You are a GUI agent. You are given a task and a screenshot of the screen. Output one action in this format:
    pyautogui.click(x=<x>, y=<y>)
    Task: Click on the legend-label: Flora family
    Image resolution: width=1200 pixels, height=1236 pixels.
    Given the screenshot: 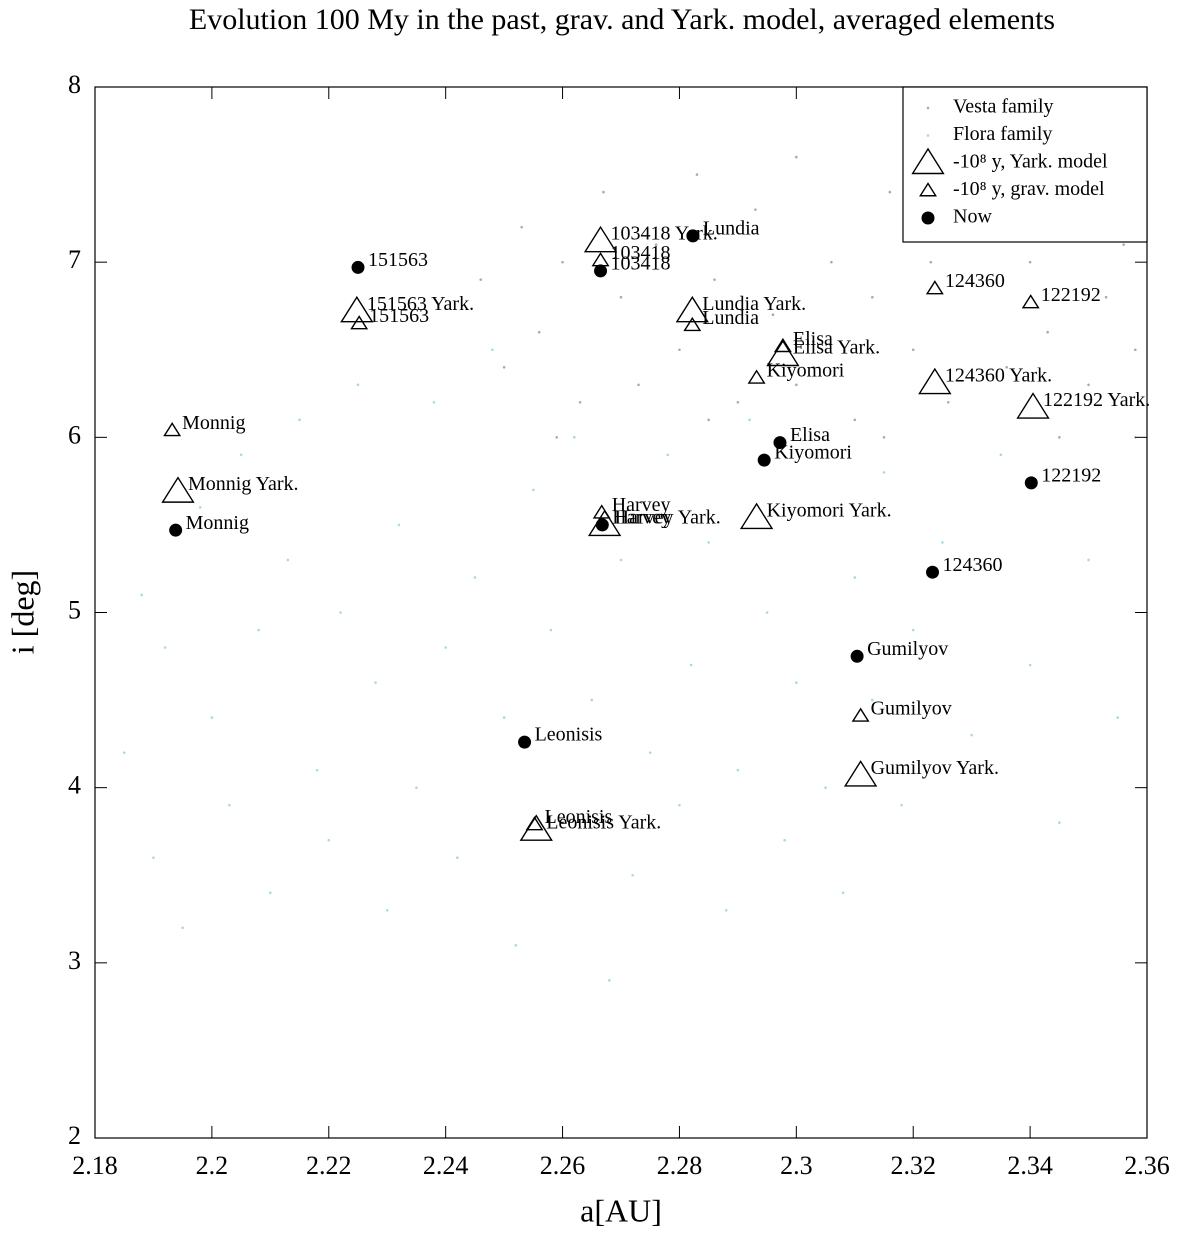 What is the action you would take?
    pyautogui.click(x=1002, y=134)
    